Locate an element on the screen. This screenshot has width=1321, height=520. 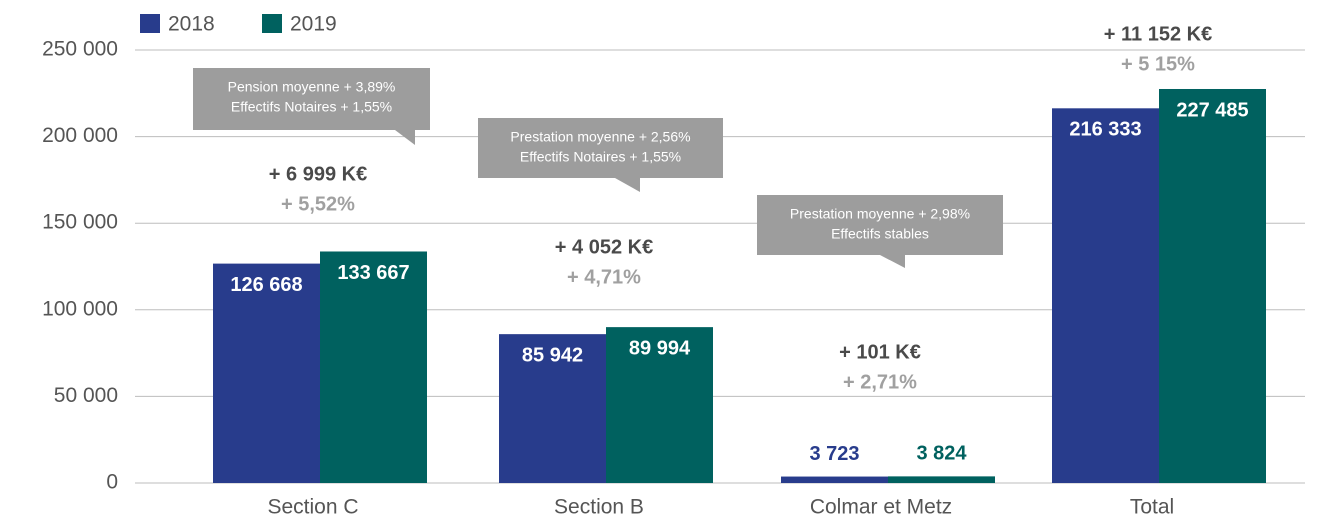
value-label: 3 723 is located at coordinates (834, 454).